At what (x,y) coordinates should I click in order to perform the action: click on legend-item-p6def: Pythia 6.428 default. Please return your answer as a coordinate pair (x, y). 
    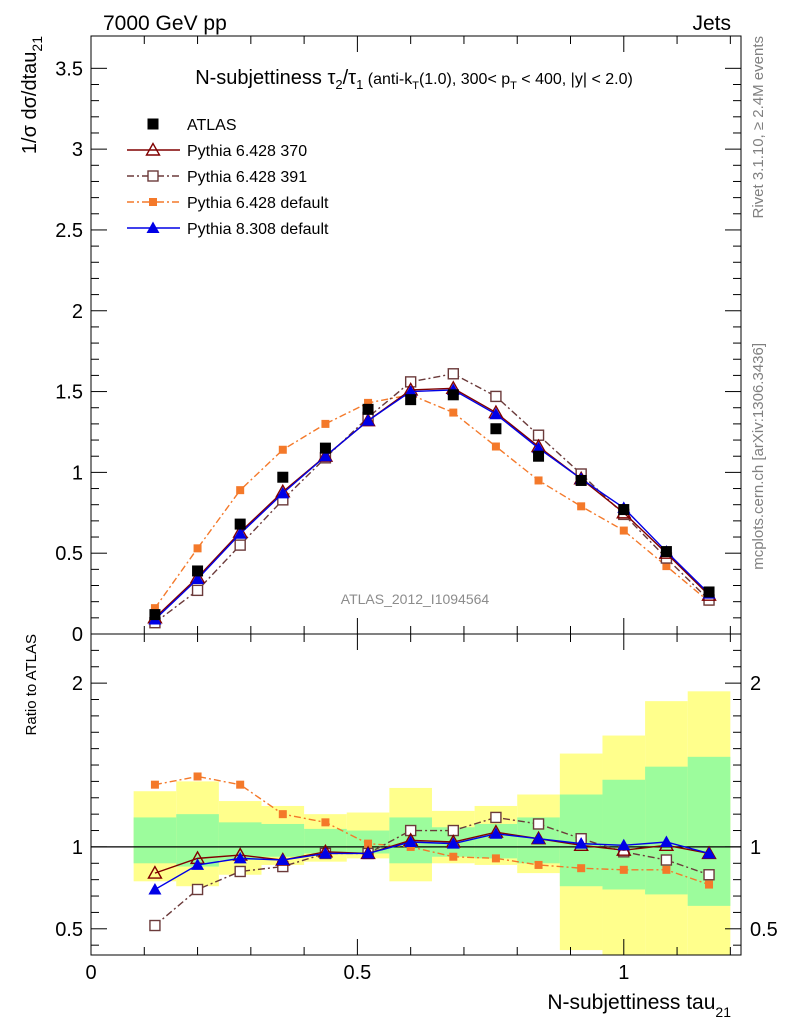
    Looking at the image, I should click on (228, 203).